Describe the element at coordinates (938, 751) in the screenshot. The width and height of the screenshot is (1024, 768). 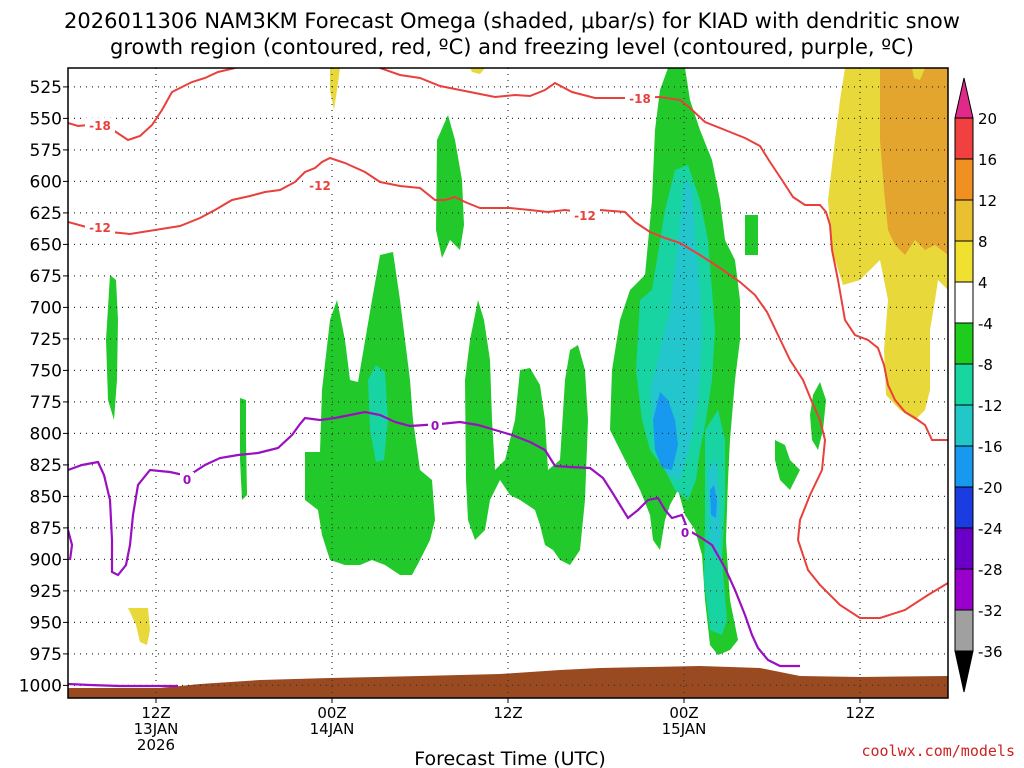
I see `credit-text: coolwx.com/models` at that location.